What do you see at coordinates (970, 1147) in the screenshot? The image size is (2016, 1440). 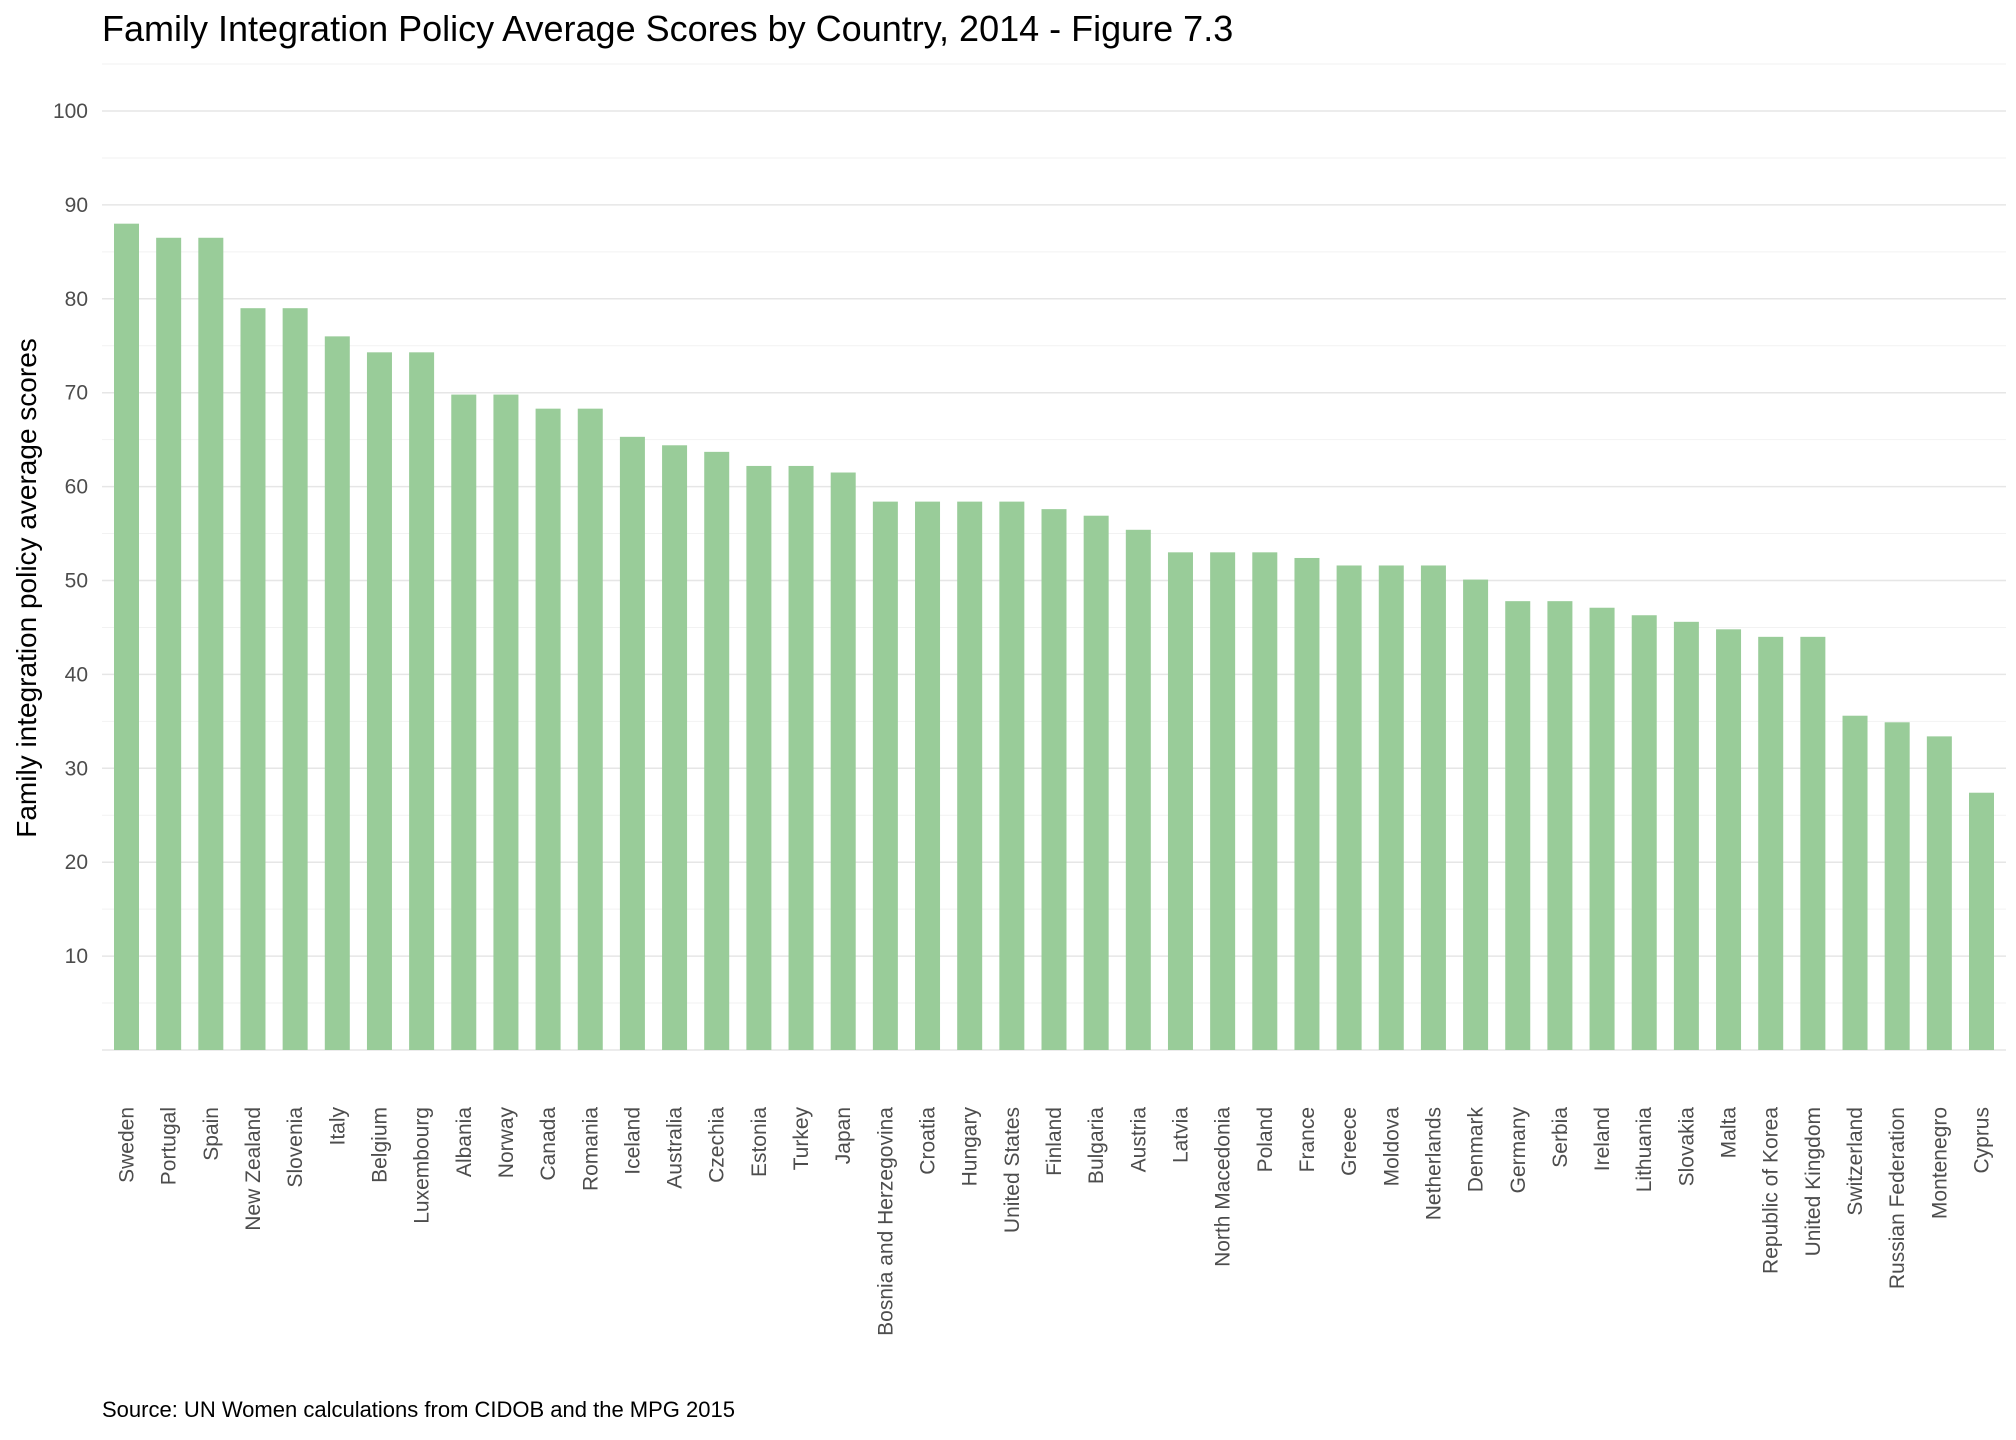 I see `x-tick-label: Hungary` at bounding box center [970, 1147].